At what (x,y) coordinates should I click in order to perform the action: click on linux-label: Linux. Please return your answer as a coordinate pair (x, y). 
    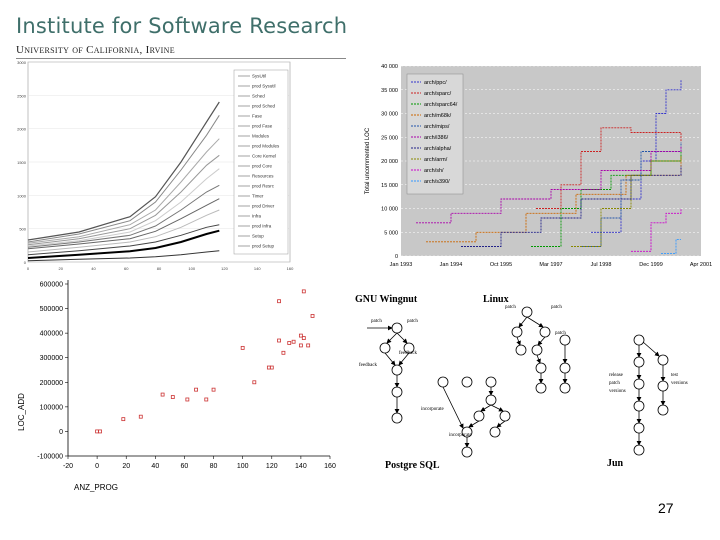
    Looking at the image, I should click on (496, 299).